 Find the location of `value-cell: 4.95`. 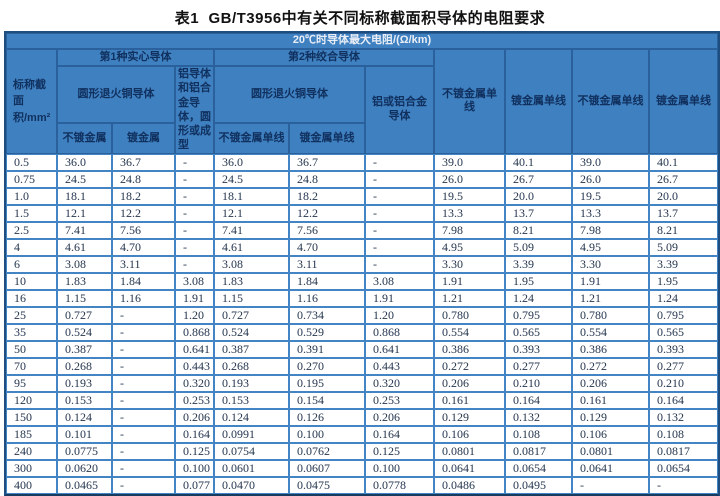

value-cell: 4.95 is located at coordinates (610, 247).